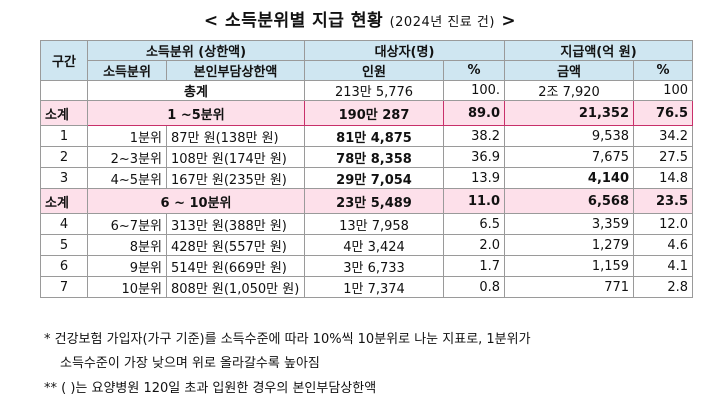  Describe the element at coordinates (663, 136) in the screenshot. I see `row-pct2: 34.2` at that location.